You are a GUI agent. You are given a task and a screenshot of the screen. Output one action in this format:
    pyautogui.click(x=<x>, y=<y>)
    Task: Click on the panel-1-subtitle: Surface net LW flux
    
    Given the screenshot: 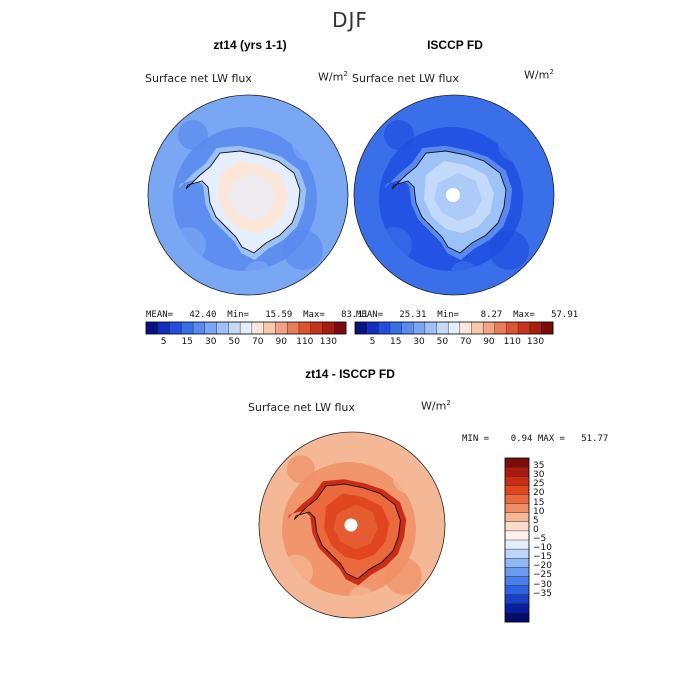 What is the action you would take?
    pyautogui.click(x=198, y=78)
    